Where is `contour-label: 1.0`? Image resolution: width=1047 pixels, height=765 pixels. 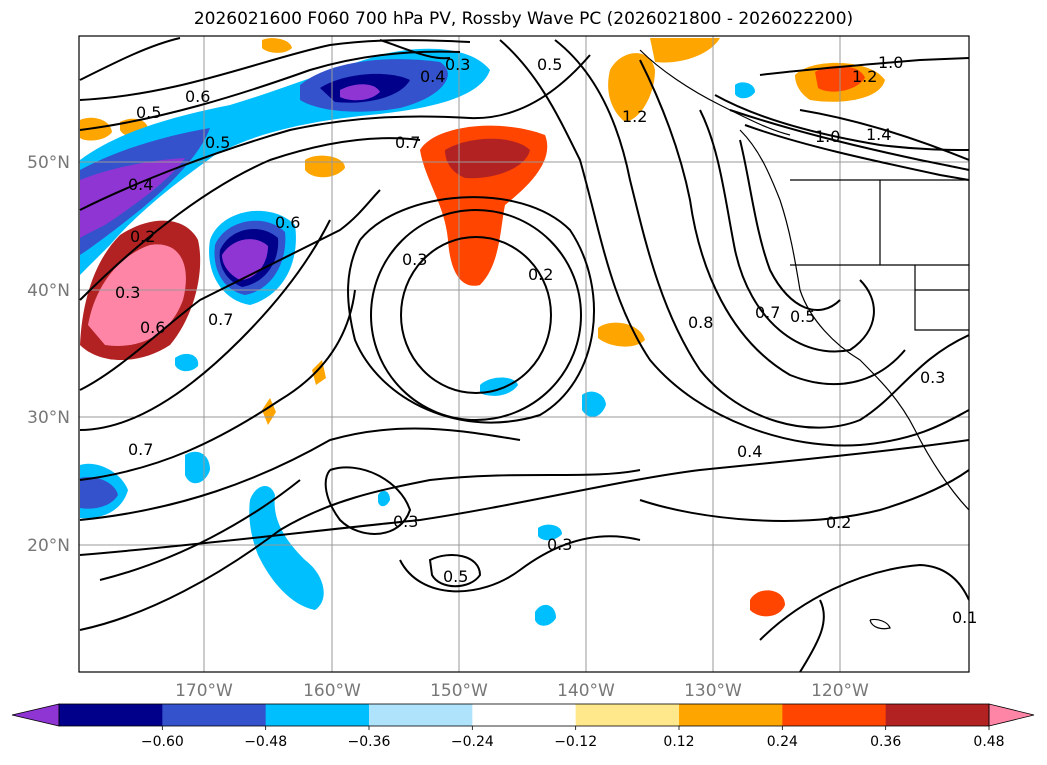
contour-label: 1.0 is located at coordinates (827, 136).